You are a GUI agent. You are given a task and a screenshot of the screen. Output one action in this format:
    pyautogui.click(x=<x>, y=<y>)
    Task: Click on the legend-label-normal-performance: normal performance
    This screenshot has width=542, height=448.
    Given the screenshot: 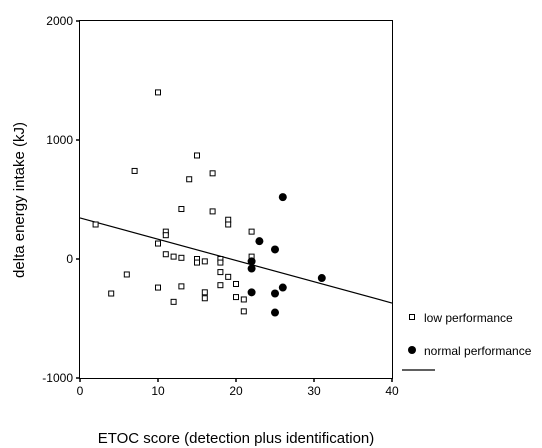 What is the action you would take?
    pyautogui.click(x=478, y=351)
    